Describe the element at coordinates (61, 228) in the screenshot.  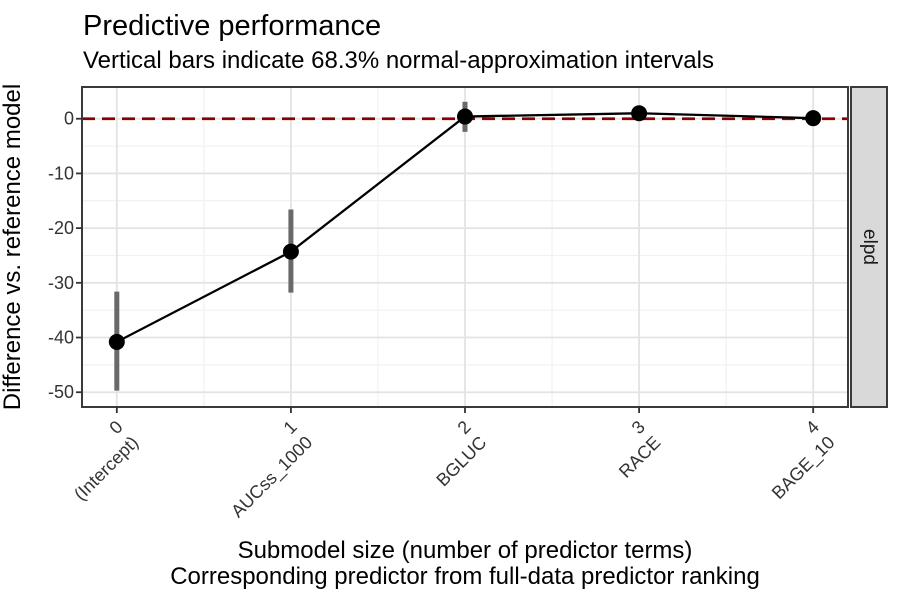
I see `y-tick-label: -20` at that location.